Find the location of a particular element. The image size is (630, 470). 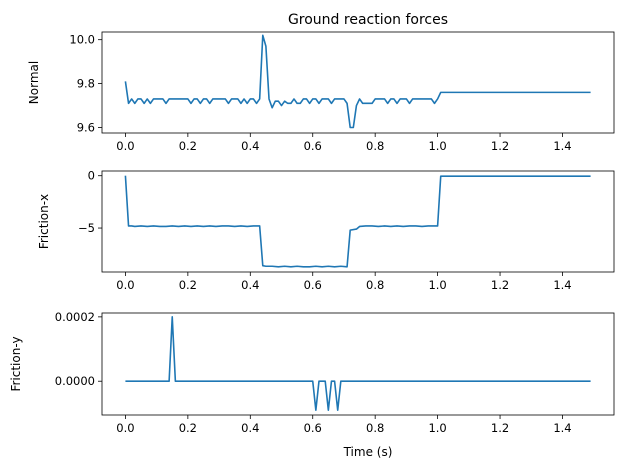

y-tick-label: 0 is located at coordinates (91, 176).